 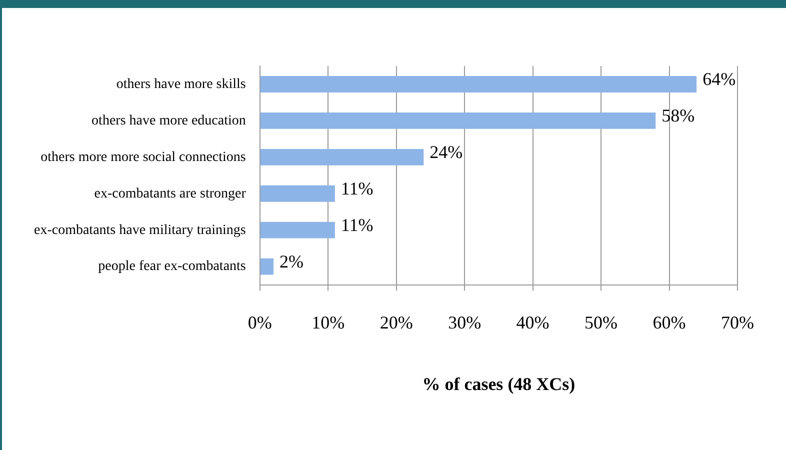 What do you see at coordinates (601, 322) in the screenshot?
I see `x-tick-label: 50%` at bounding box center [601, 322].